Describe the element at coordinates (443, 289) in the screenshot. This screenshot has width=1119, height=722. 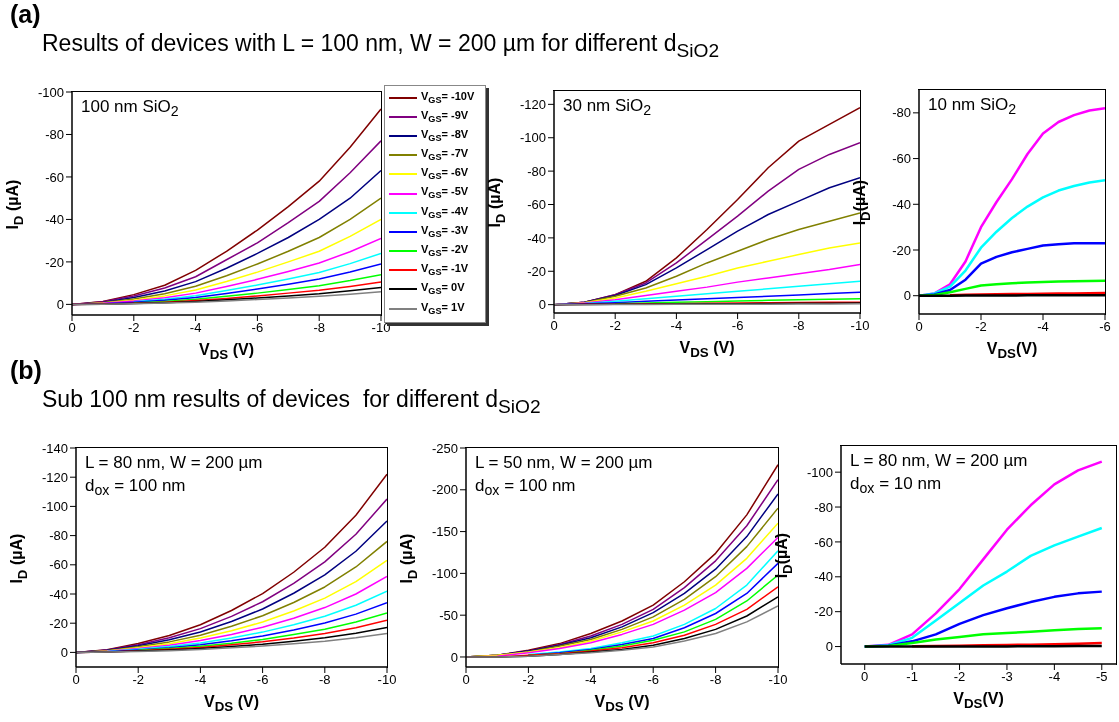
I see `legend-label: V$_{GS}$= 0V` at that location.